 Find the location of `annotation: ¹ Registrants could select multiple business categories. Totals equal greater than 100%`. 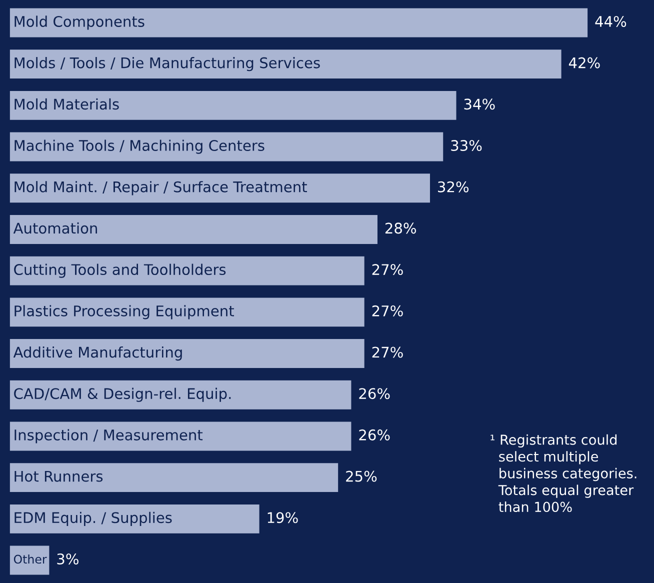

annotation: ¹ Registrants could select multiple business categories. Totals equal greater than 100% is located at coordinates (563, 473).